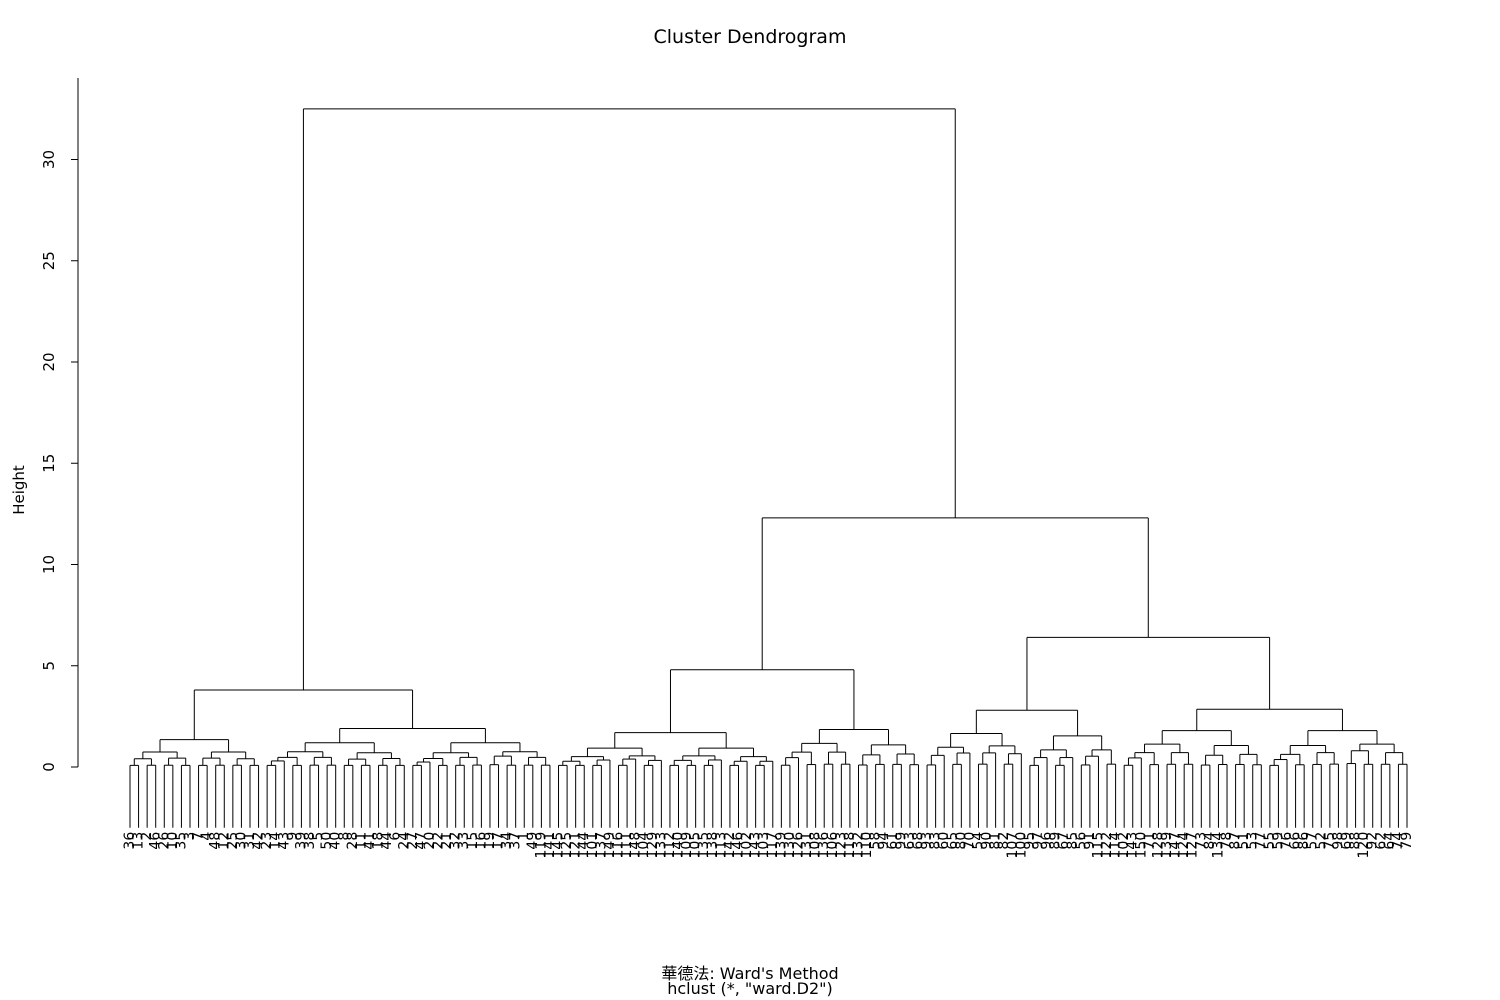 This screenshot has height=1000, width=1500. Describe the element at coordinates (679, 845) in the screenshot. I see `leaf-label: 140` at that location.